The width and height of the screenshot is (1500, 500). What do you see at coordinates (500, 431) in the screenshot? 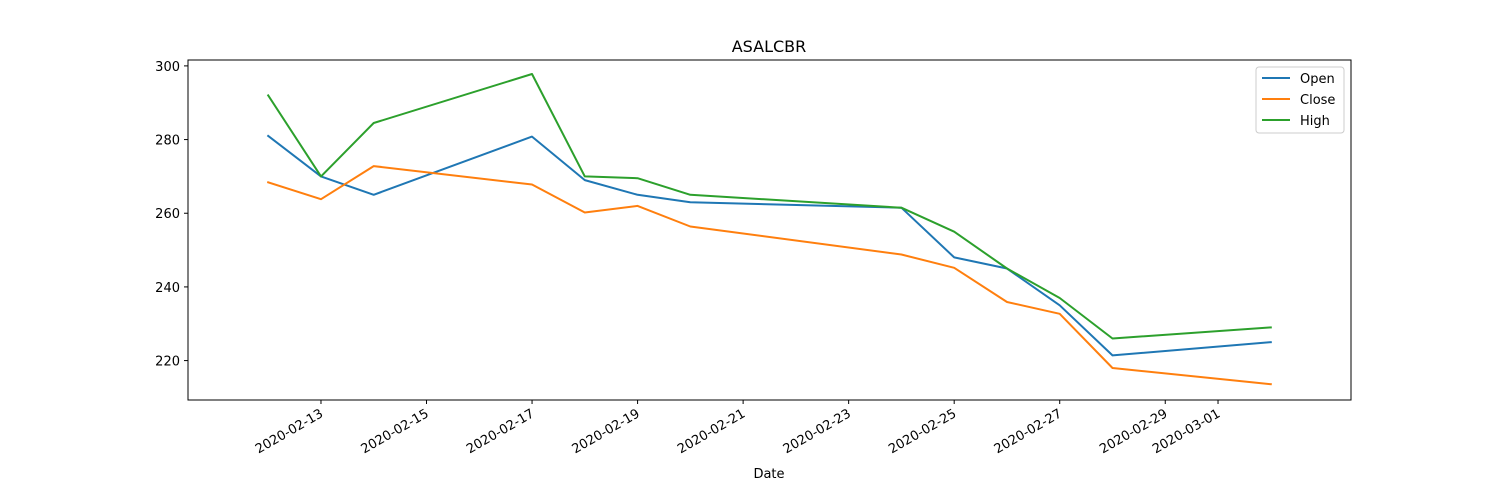
I see `x-tick-label: 2020-02-17` at bounding box center [500, 431].